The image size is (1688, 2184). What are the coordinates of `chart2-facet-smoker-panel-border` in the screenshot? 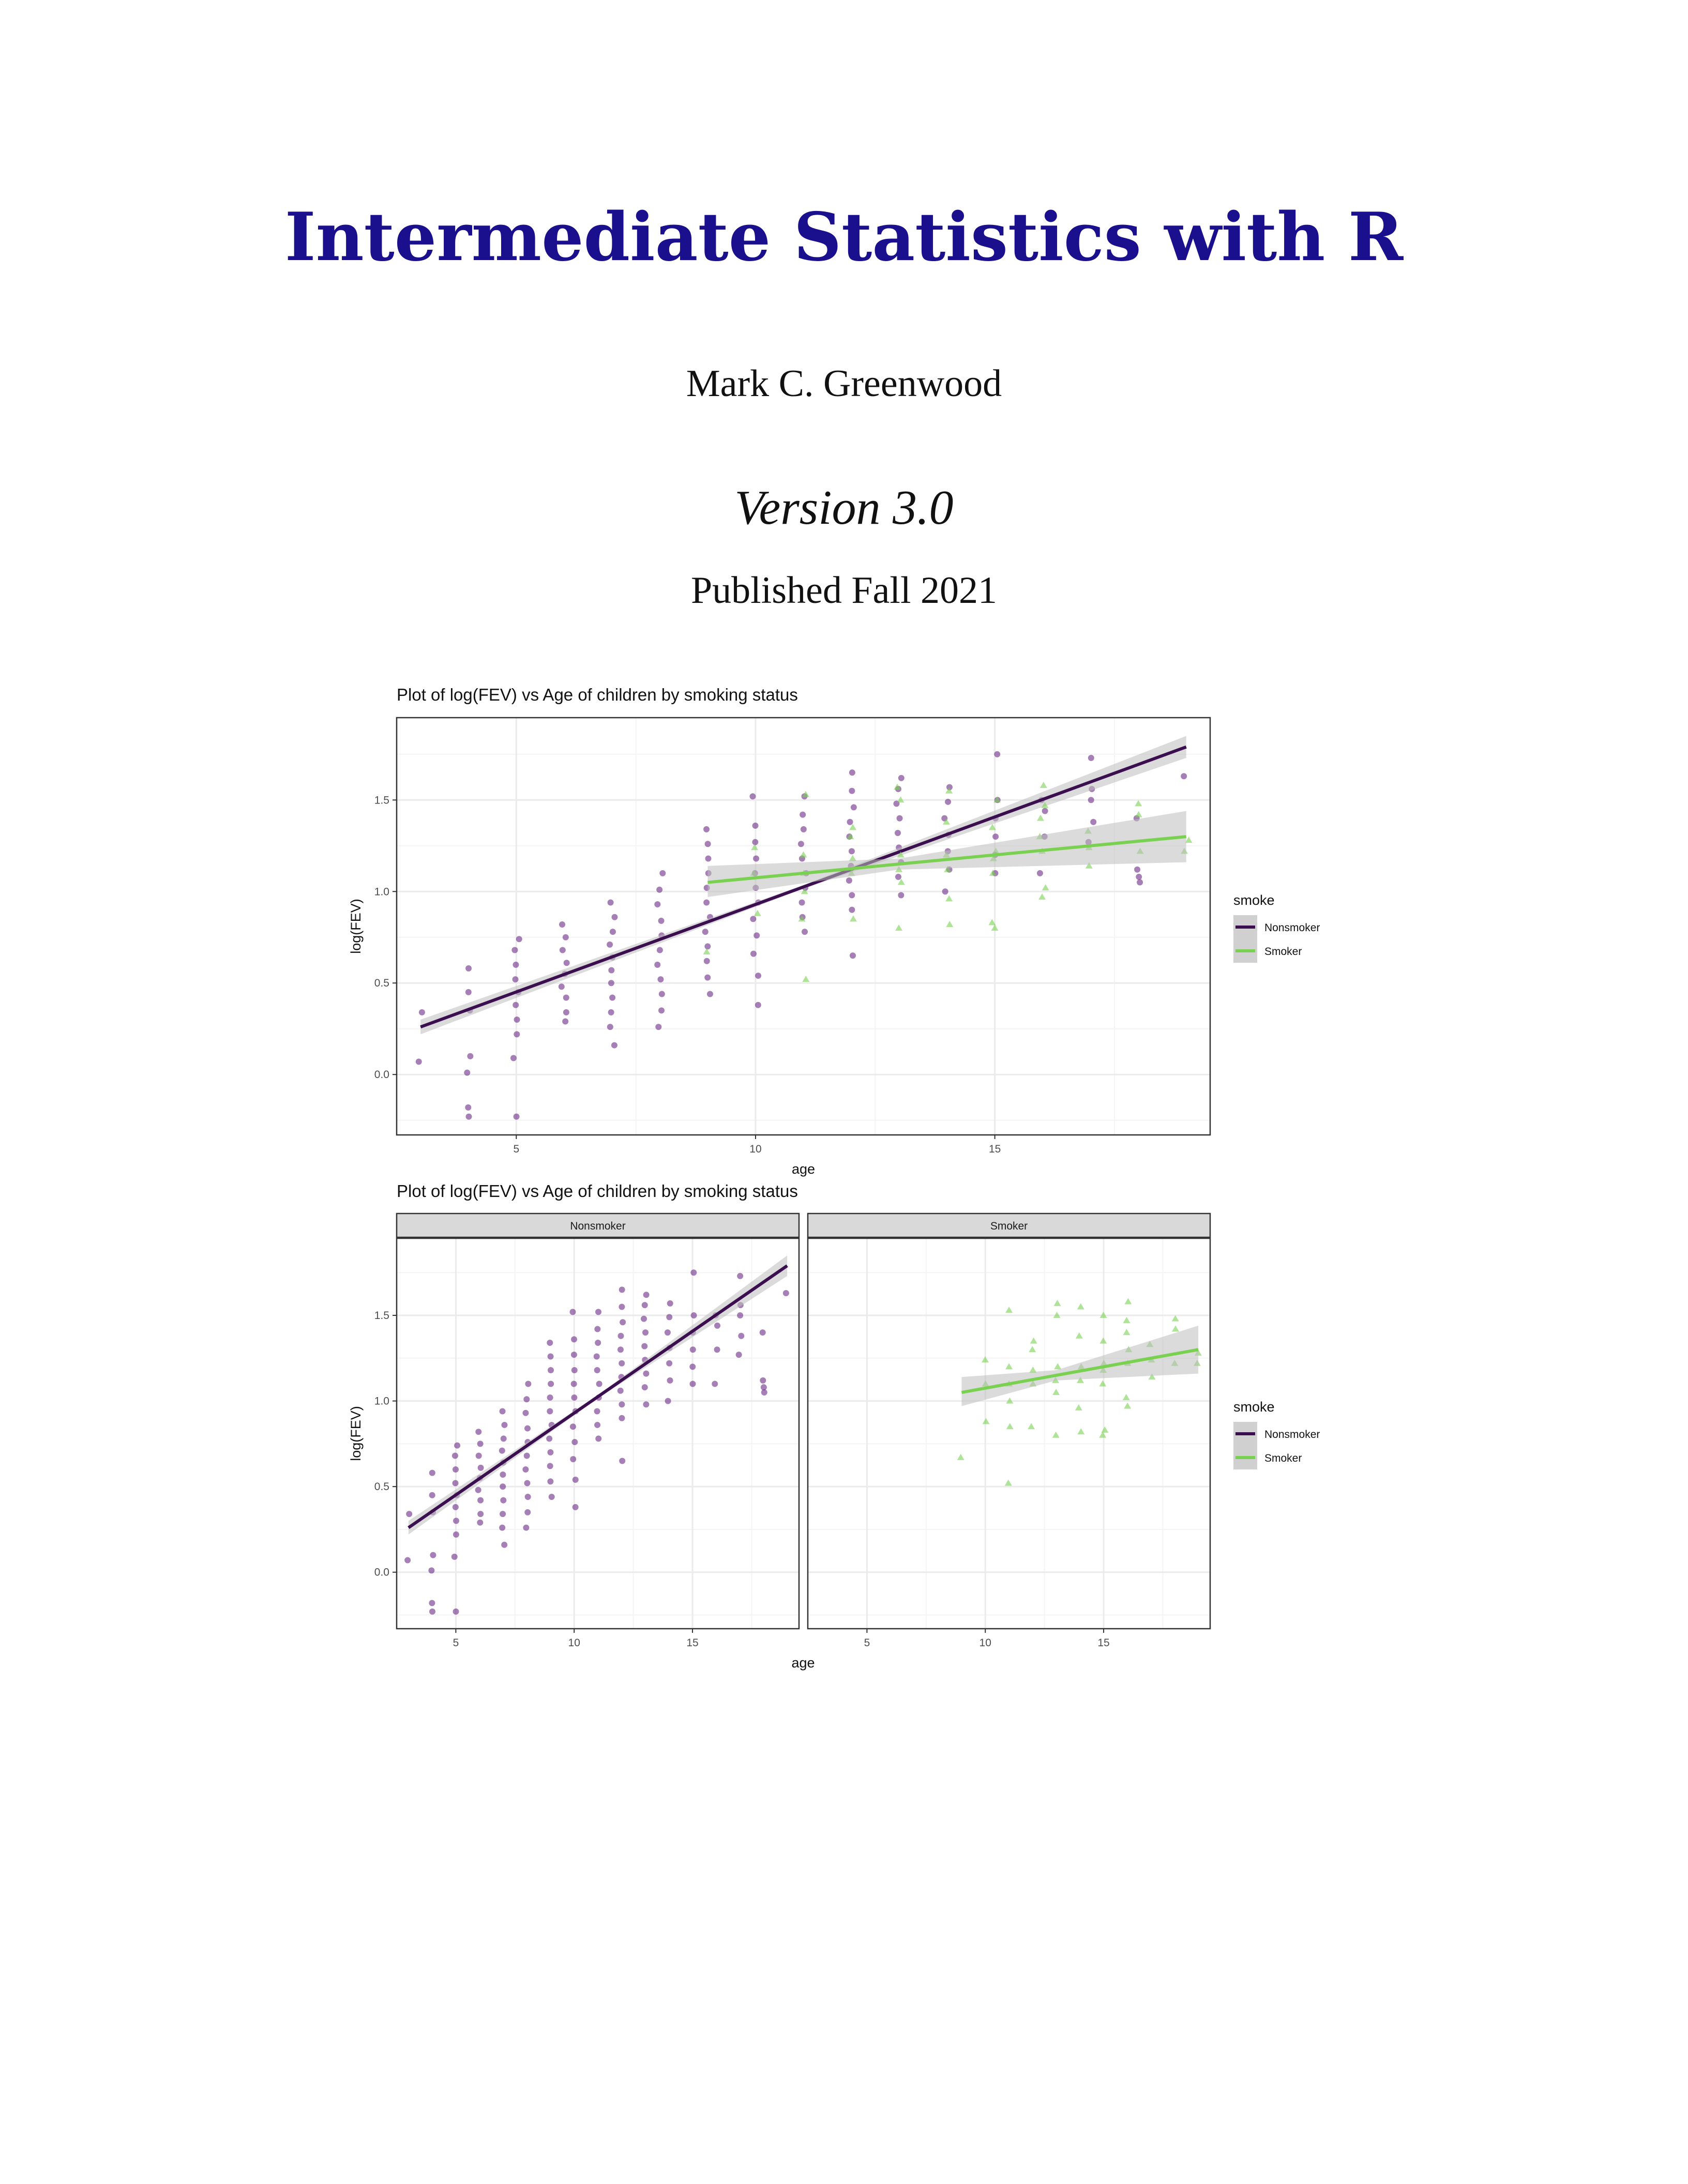 It's located at (1009, 1434).